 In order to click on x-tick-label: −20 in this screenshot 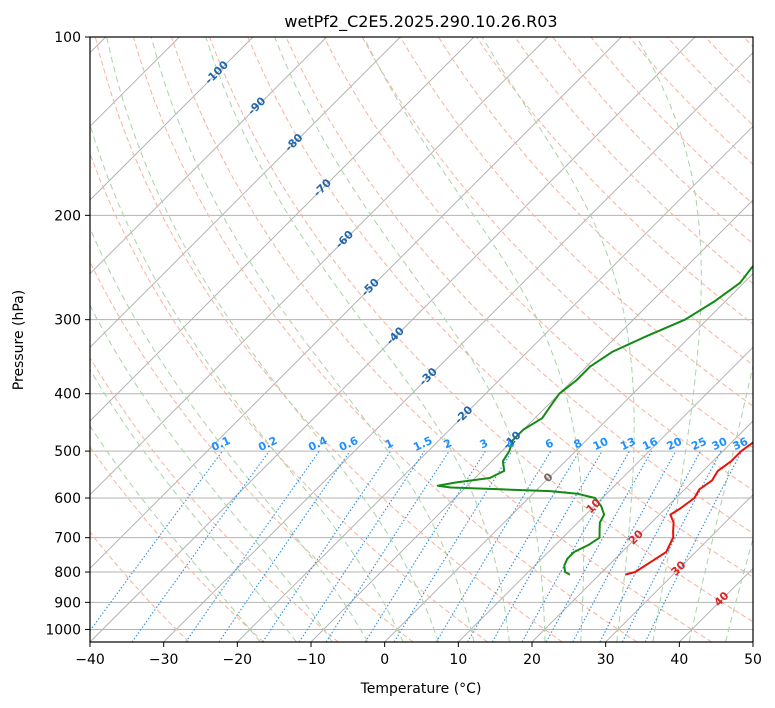, I will do `click(238, 660)`.